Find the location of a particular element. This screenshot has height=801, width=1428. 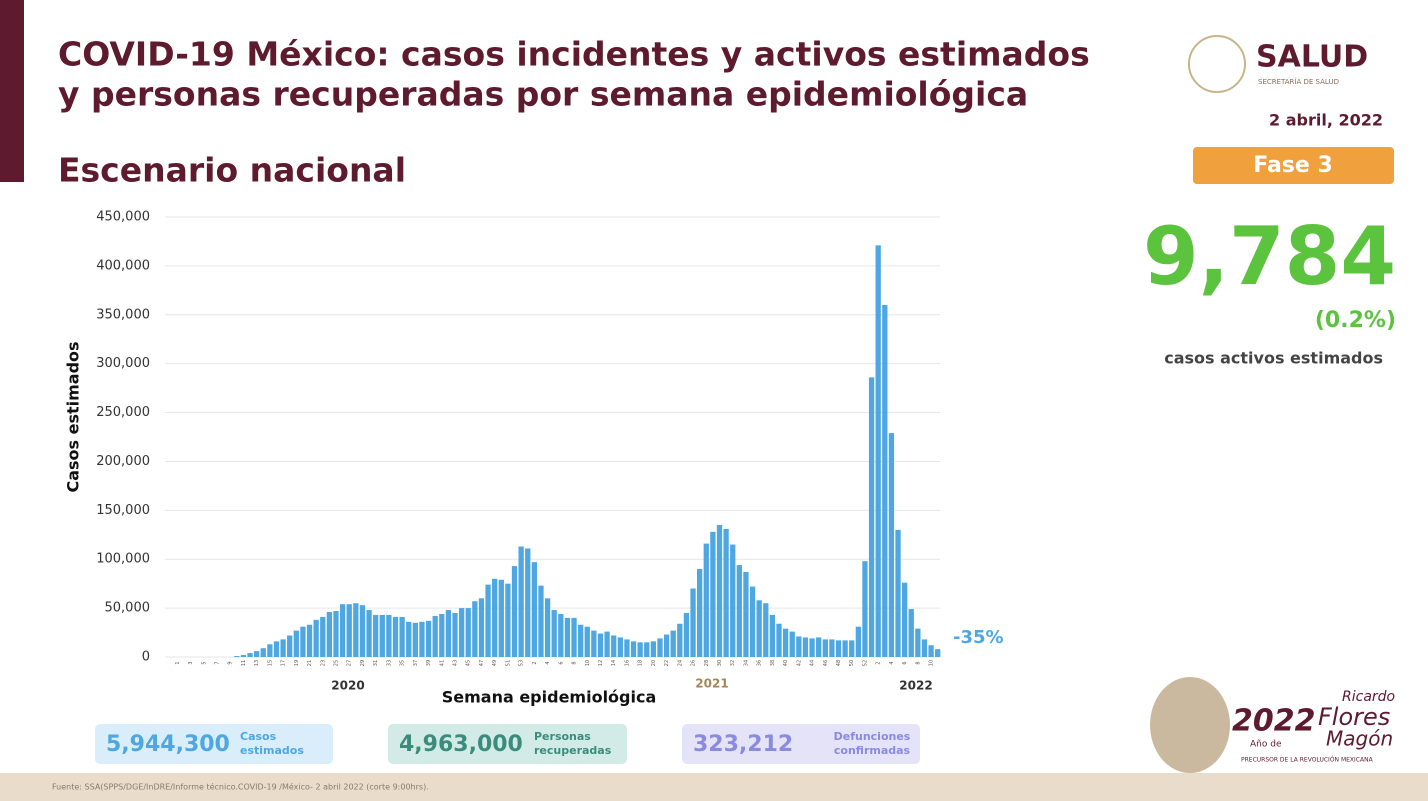

active-label: casos activos estimados is located at coordinates (1273, 358).